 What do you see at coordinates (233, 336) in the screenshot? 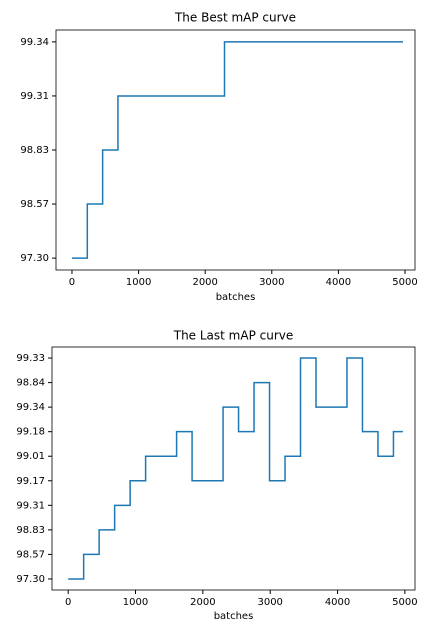
I see `chart-title: The Last mAP curve` at bounding box center [233, 336].